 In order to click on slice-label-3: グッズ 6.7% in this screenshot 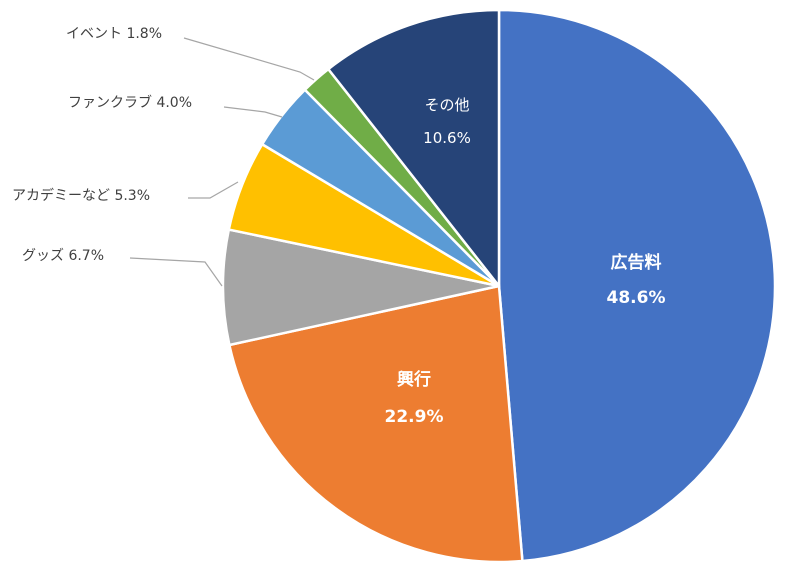, I will do `click(63, 256)`.